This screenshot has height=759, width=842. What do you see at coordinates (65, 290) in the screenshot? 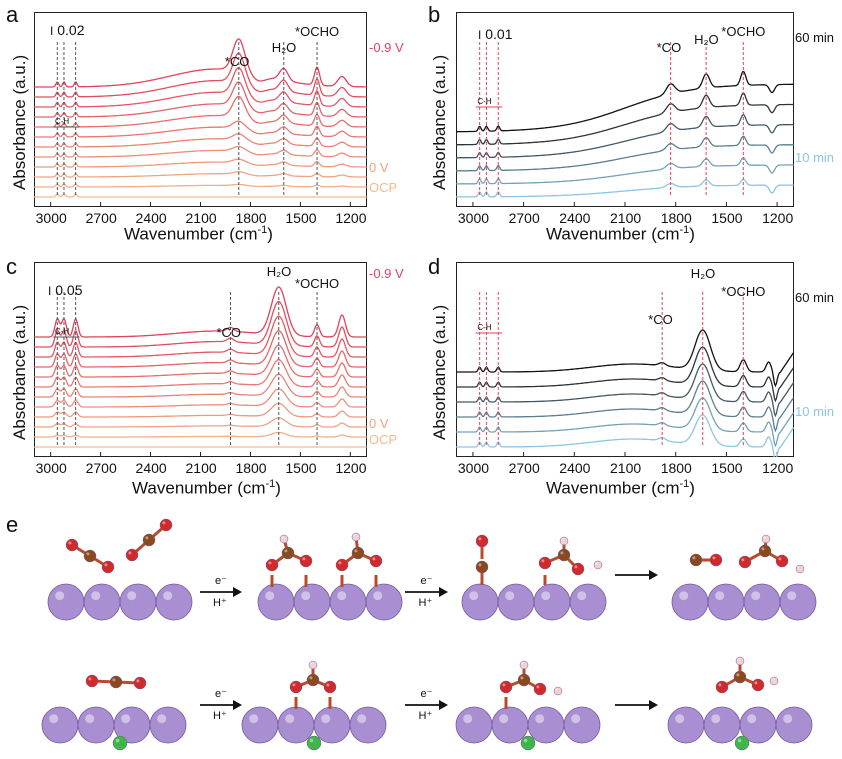
I see `scale-bar-label-c: I 0.05` at bounding box center [65, 290].